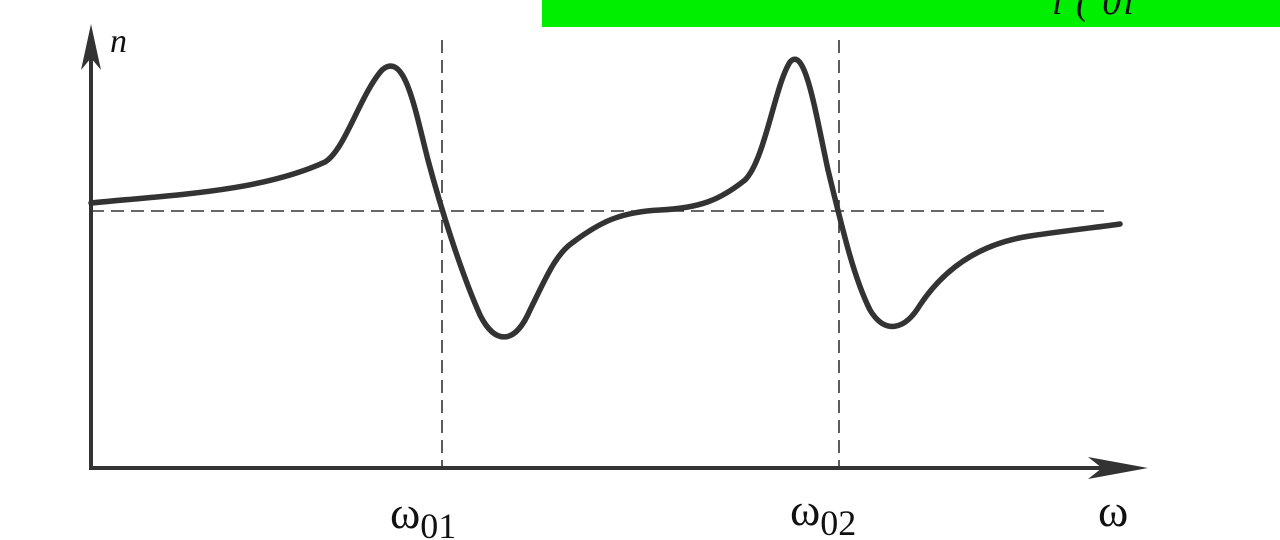 This screenshot has height=540, width=1280. Describe the element at coordinates (118, 41) in the screenshot. I see `y-axis-label: n` at that location.